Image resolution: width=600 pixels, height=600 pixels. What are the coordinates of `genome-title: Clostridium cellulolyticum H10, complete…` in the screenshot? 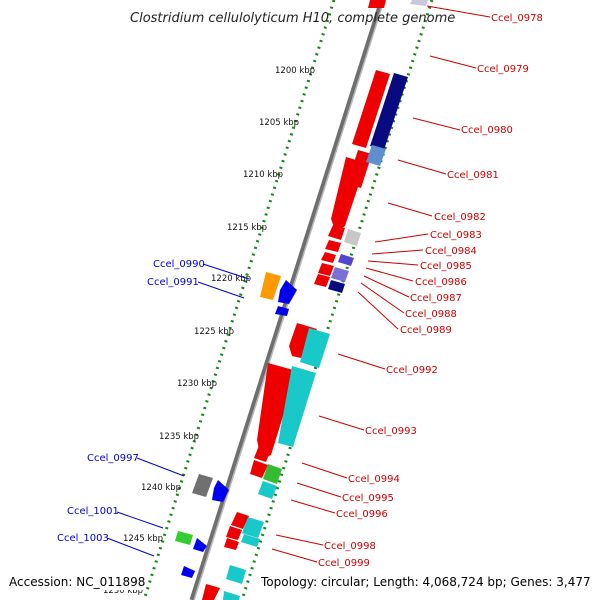 It's located at (292, 18).